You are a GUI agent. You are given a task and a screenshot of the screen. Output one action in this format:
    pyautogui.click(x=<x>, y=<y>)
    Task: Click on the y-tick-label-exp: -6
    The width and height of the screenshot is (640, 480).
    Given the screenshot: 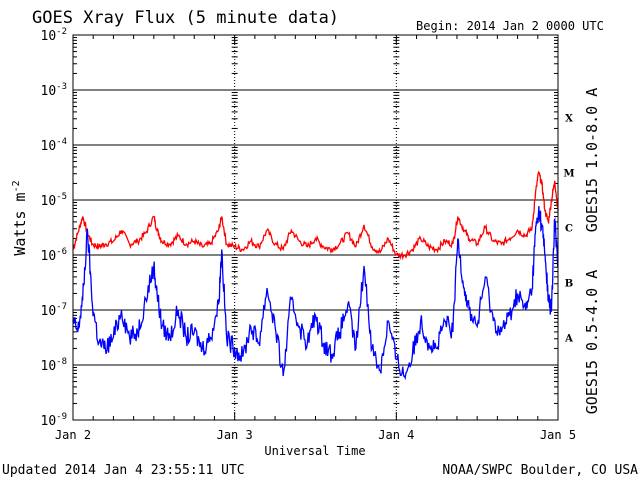 What is the action you would take?
    pyautogui.click(x=61, y=252)
    